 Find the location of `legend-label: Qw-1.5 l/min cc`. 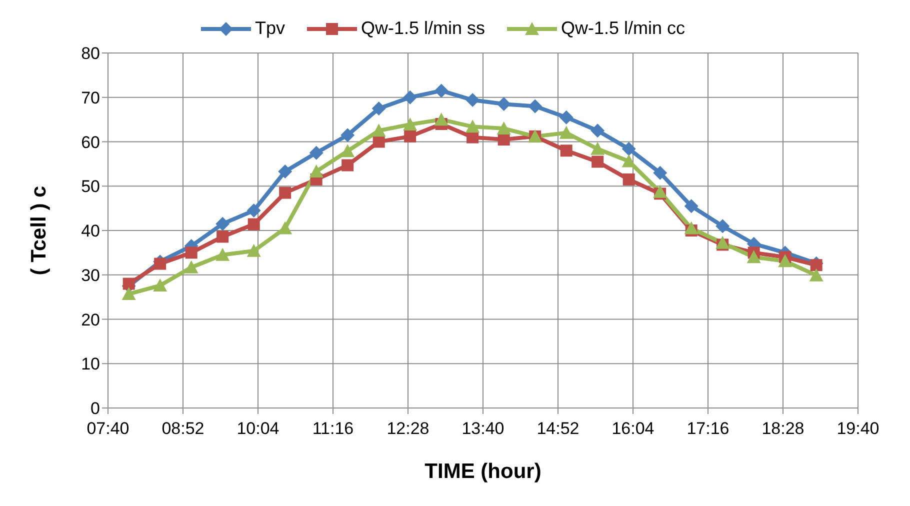

legend-label: Qw-1.5 l/min cc is located at coordinates (623, 28).